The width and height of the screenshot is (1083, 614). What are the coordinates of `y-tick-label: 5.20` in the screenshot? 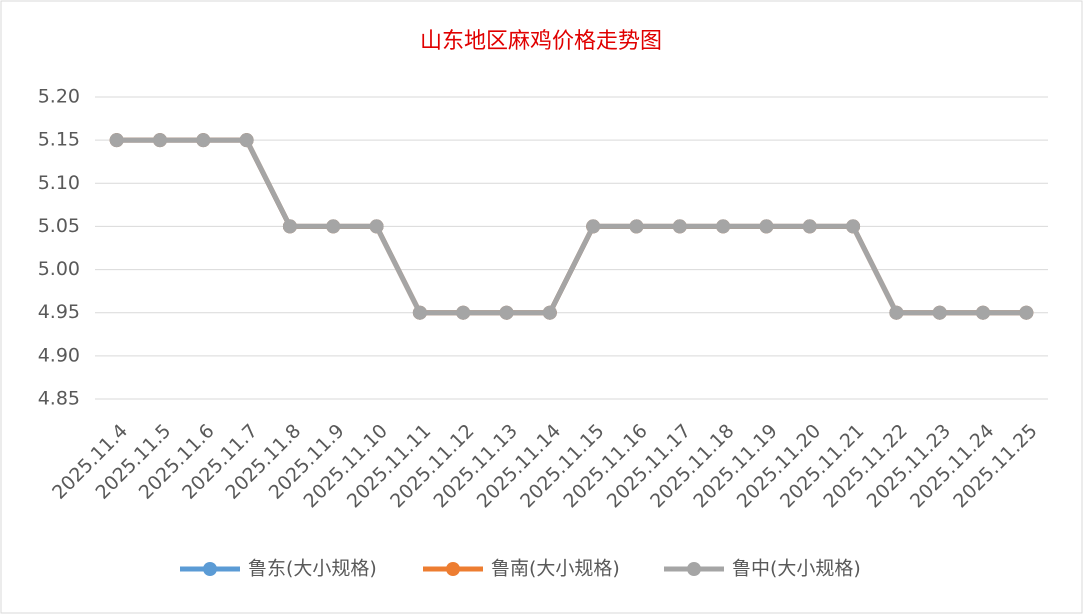 It's located at (59, 97).